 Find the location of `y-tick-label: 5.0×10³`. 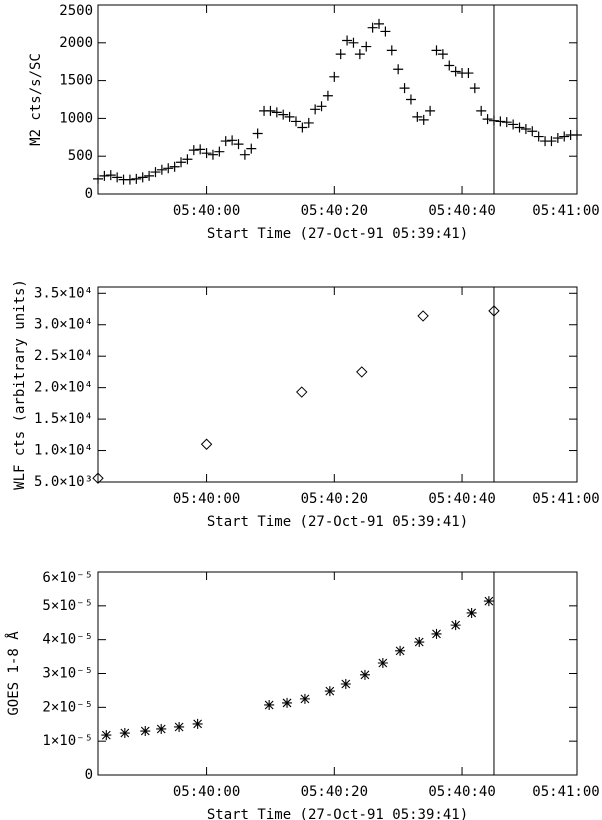

y-tick-label: 5.0×10³ is located at coordinates (63, 482).